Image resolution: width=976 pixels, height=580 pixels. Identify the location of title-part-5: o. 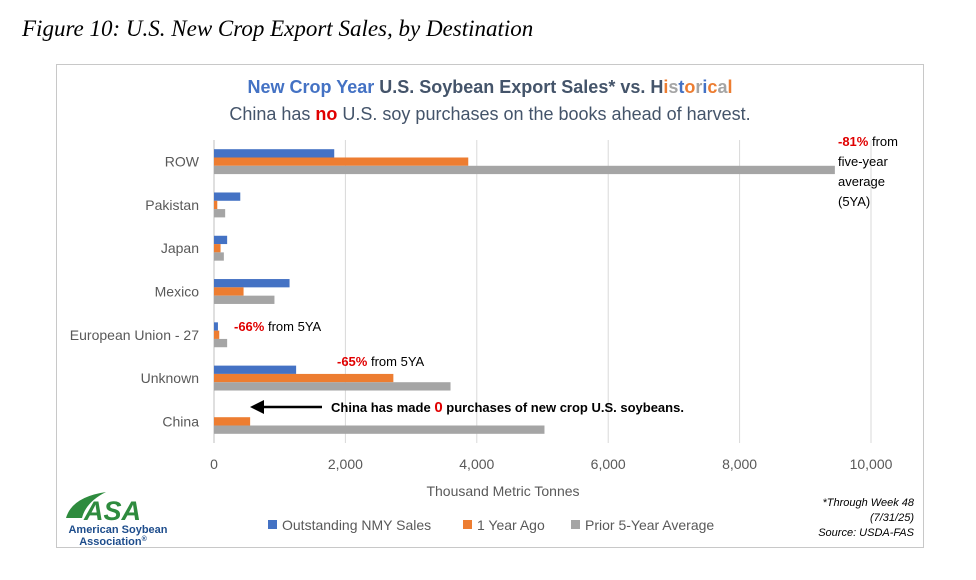
(689, 87).